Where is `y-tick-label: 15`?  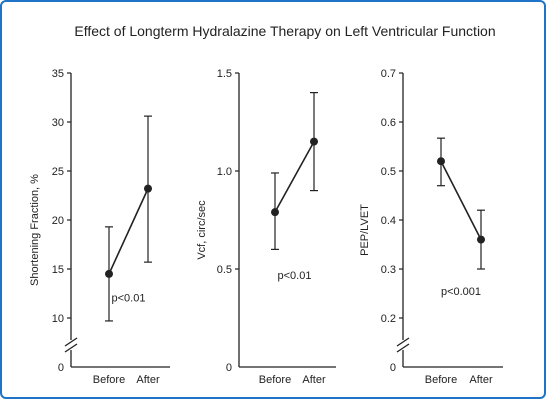 y-tick-label: 15 is located at coordinates (58, 270).